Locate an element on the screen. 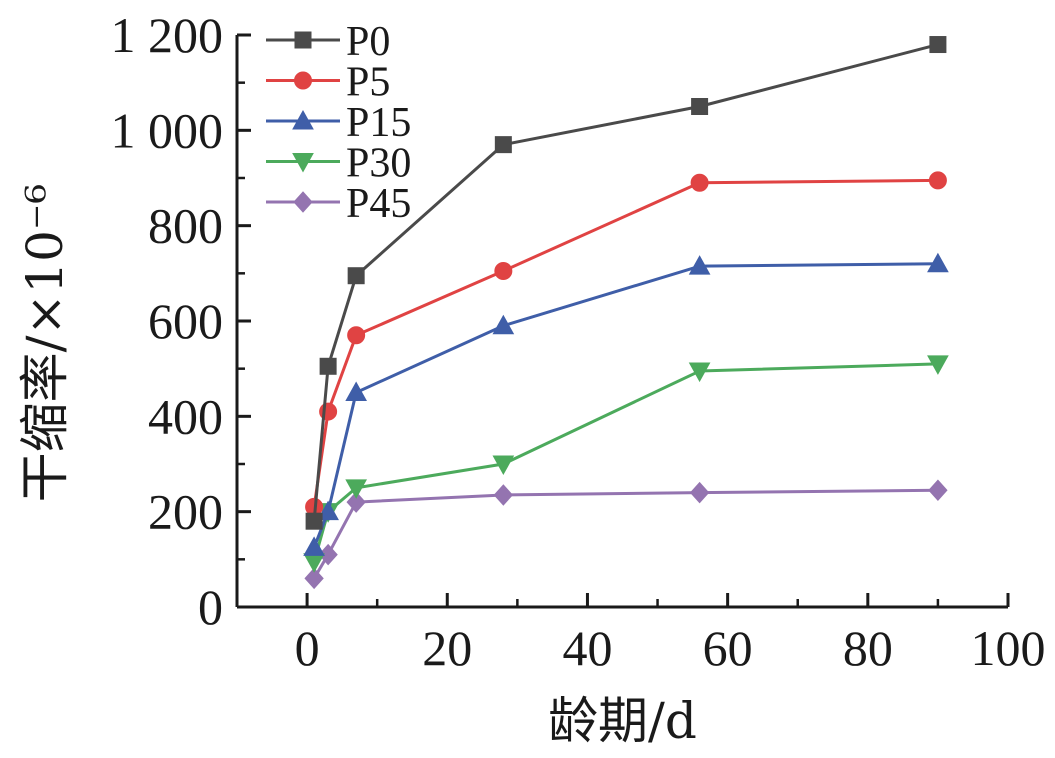  x-tick-label: 60 is located at coordinates (728, 648).